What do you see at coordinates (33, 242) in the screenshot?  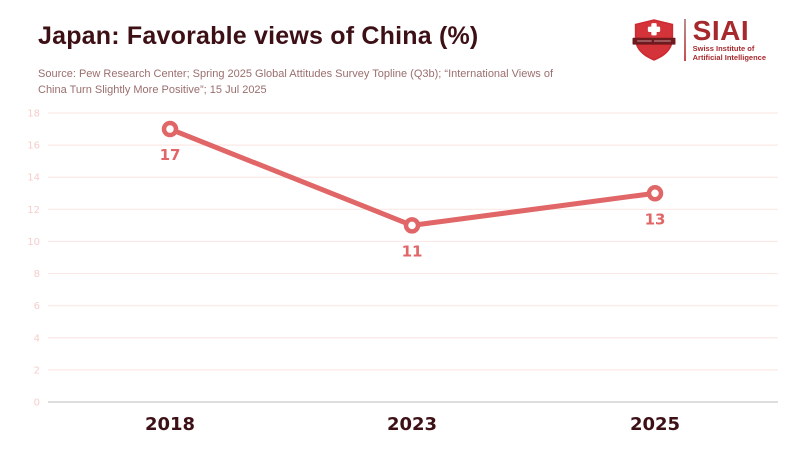 I see `y-tick-label: 10` at bounding box center [33, 242].